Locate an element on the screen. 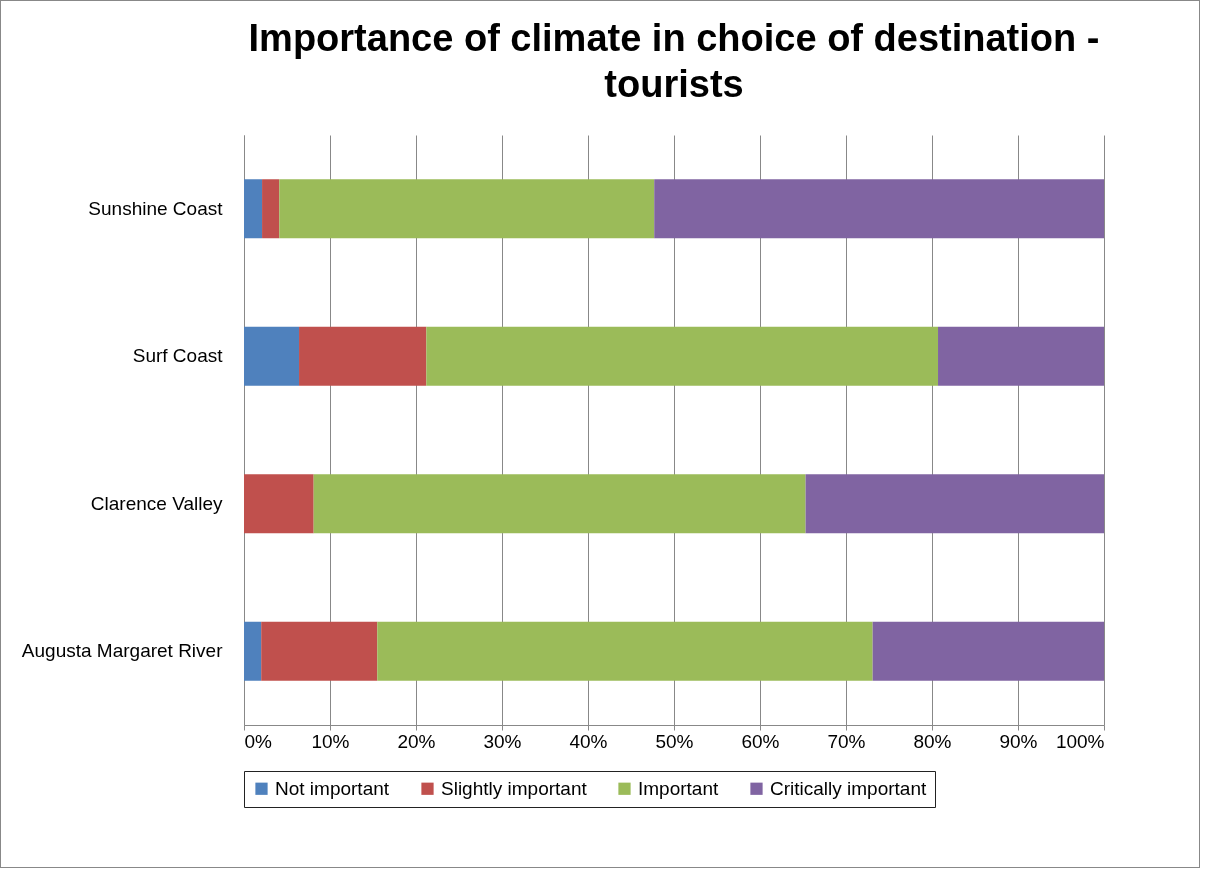 This screenshot has height=879, width=1210. legend-label: Slightly important is located at coordinates (514, 788).